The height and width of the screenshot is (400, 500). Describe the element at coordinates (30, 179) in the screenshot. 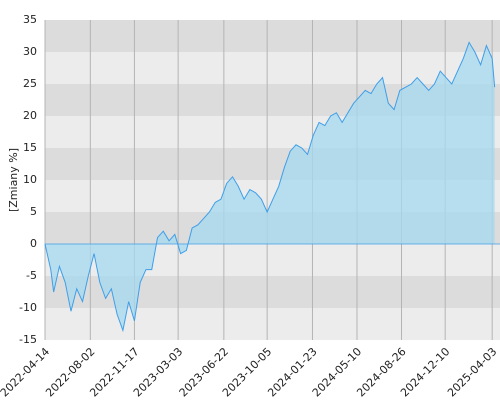

I see `y-tick-label: 10` at that location.